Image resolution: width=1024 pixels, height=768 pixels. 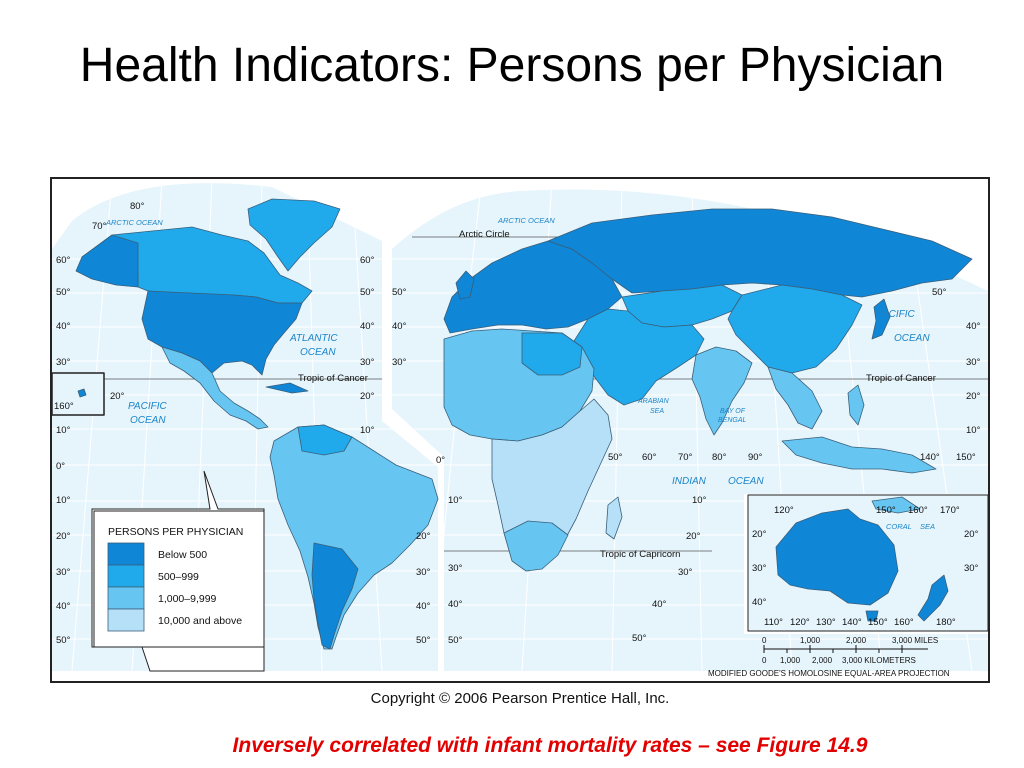 What do you see at coordinates (755, 457) in the screenshot?
I see `lon-label: 90°` at bounding box center [755, 457].